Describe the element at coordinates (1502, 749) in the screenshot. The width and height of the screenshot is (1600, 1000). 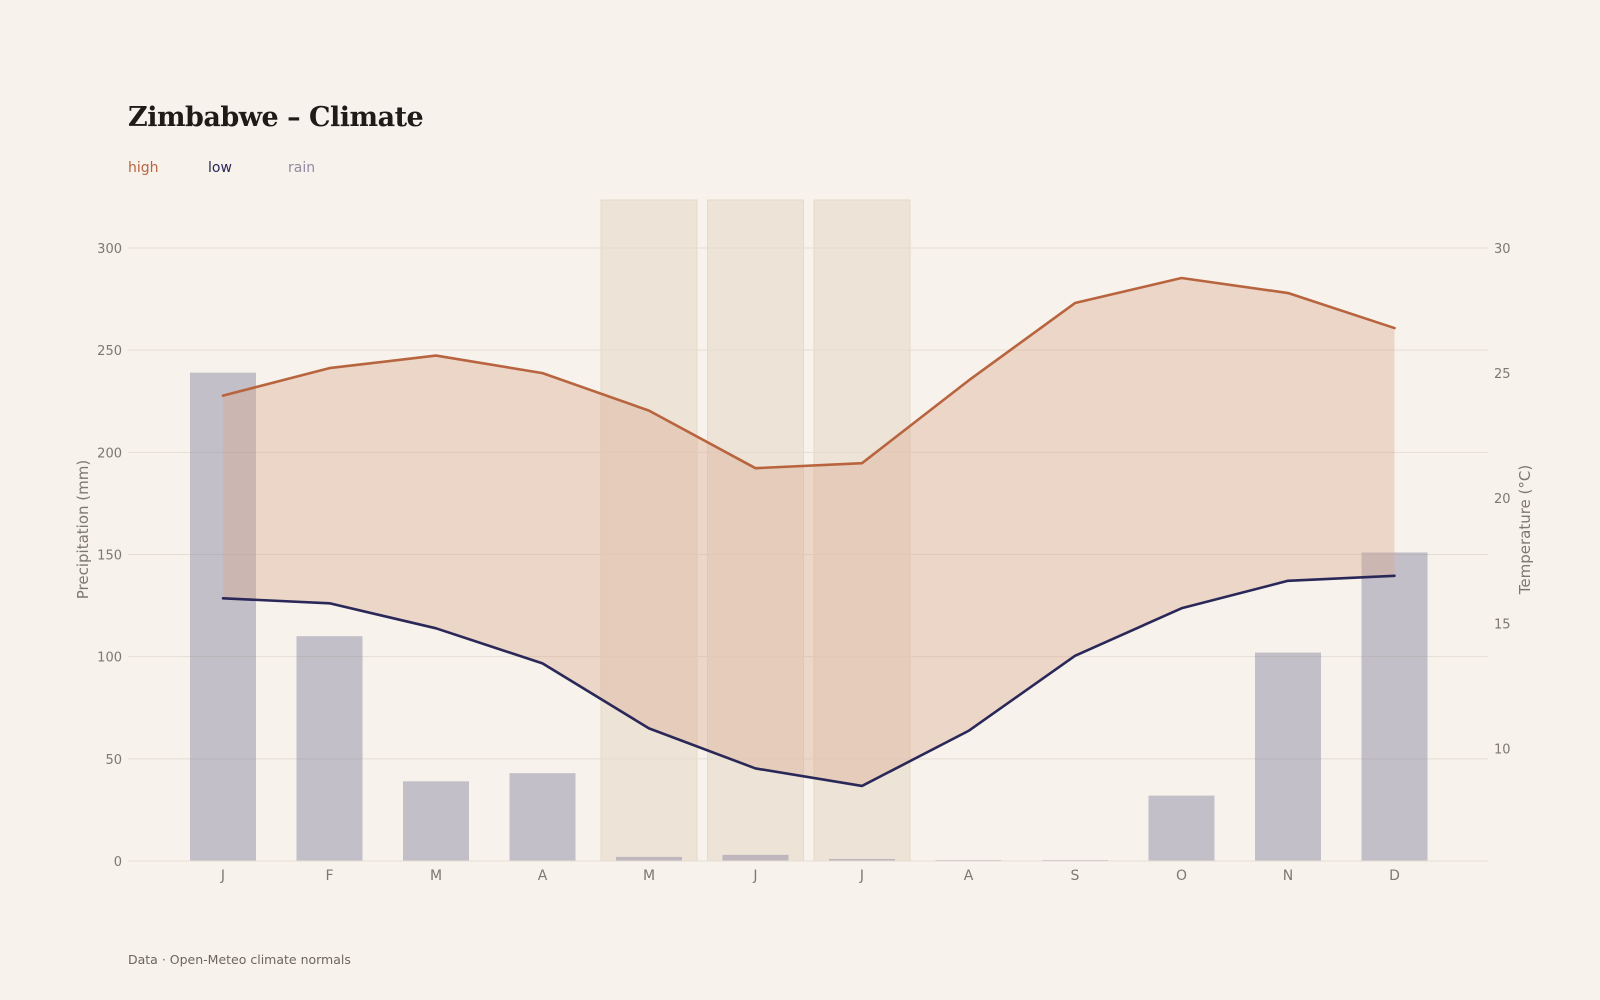
I see `y-right-tick-10: 10` at that location.